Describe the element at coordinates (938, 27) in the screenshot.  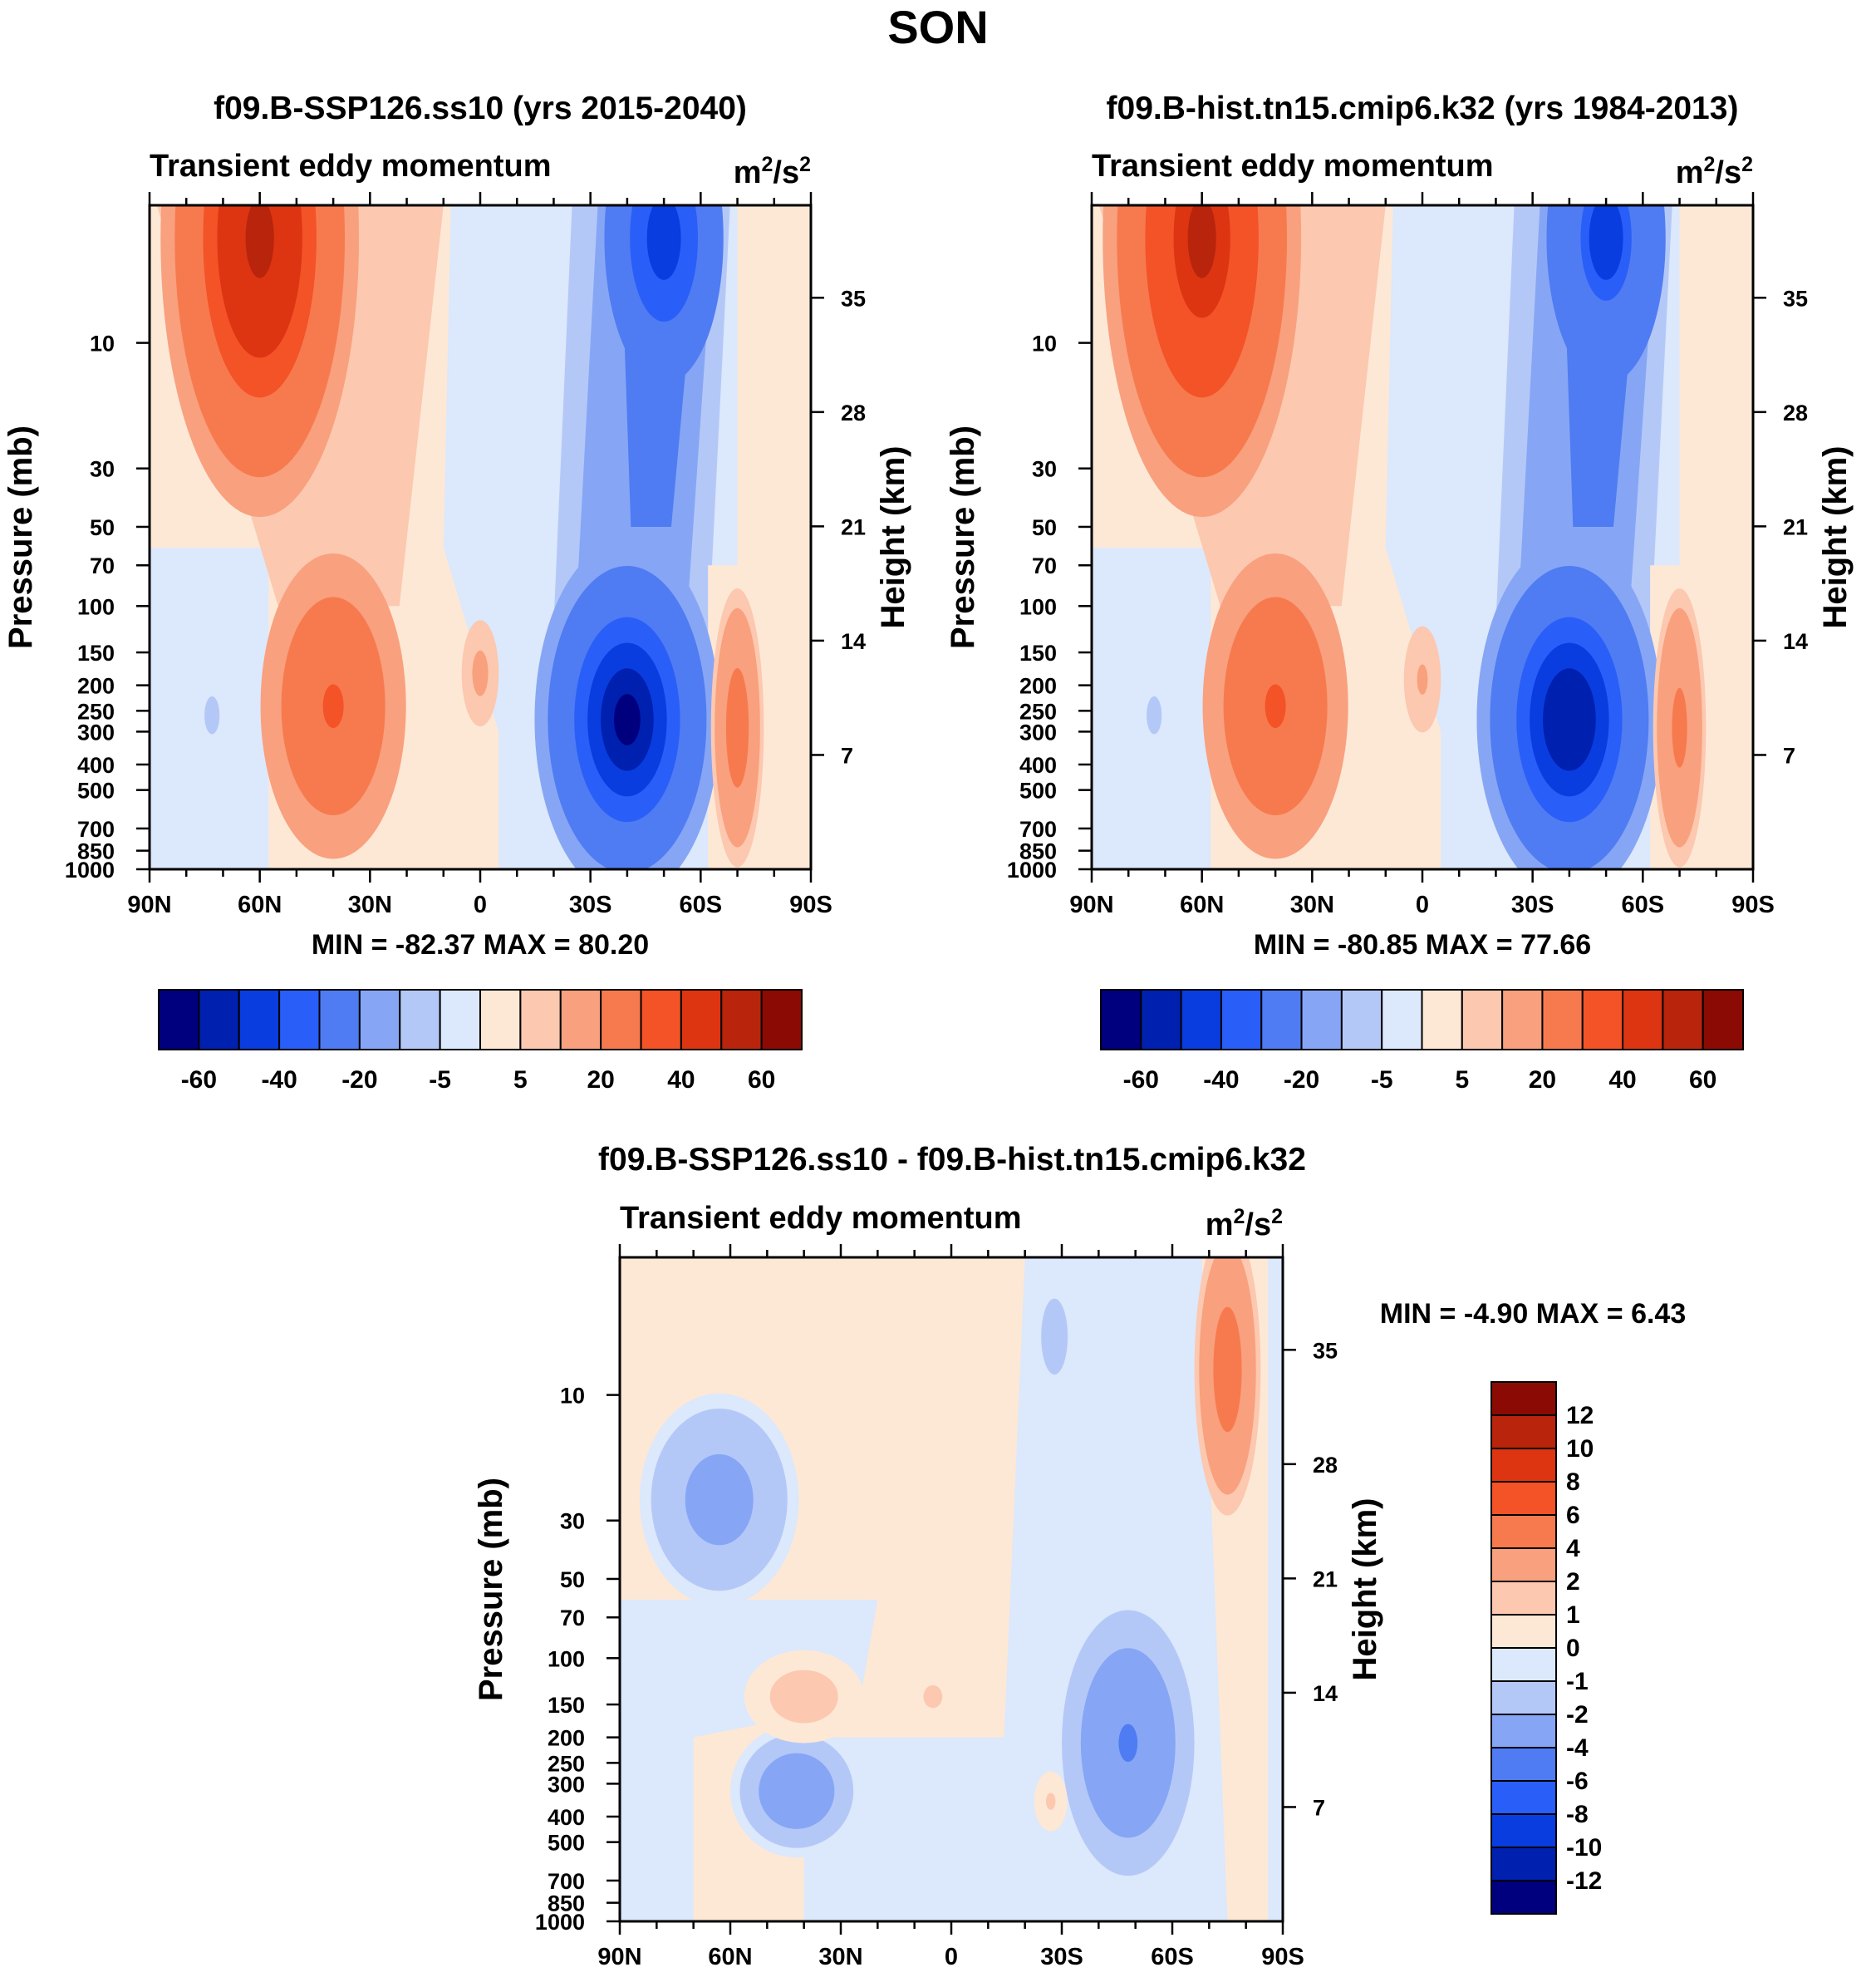
I see `figure-title: SON` at that location.